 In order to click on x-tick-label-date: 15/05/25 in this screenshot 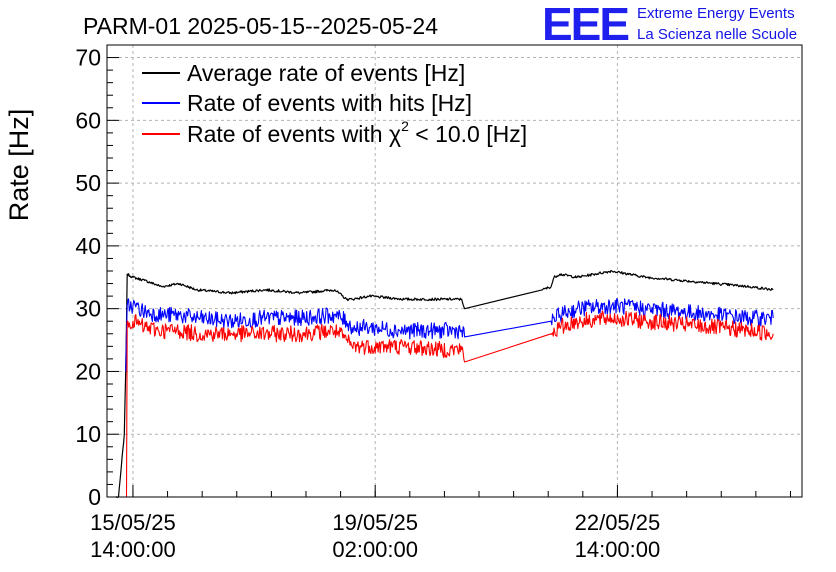, I will do `click(133, 522)`.